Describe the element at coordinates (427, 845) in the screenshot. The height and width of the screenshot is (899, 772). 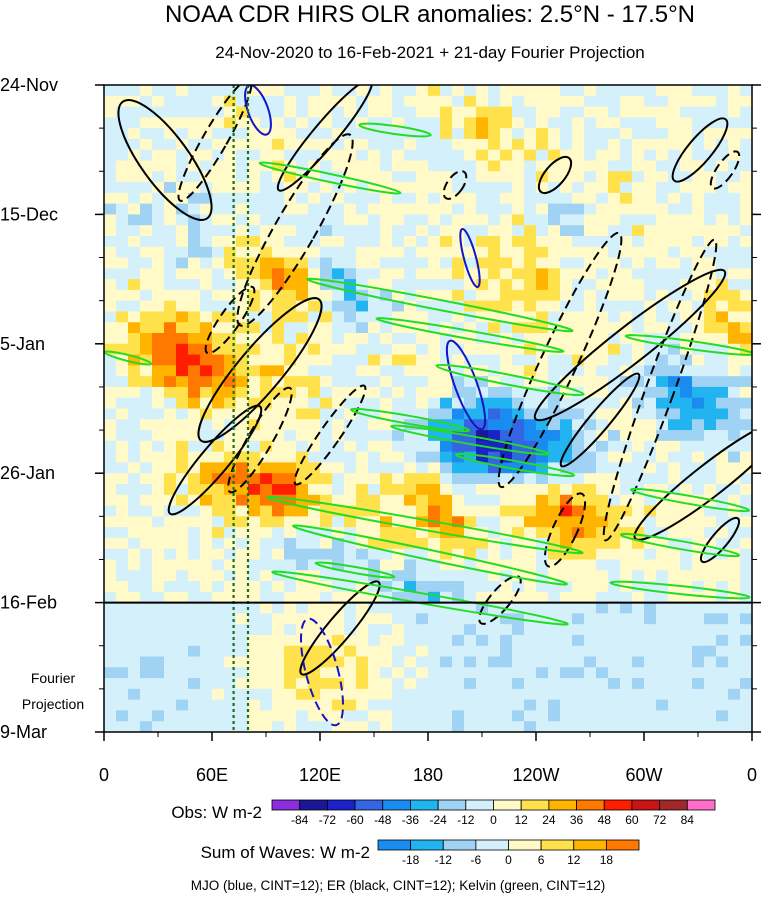
I see `waves-colorbar-swatch` at that location.